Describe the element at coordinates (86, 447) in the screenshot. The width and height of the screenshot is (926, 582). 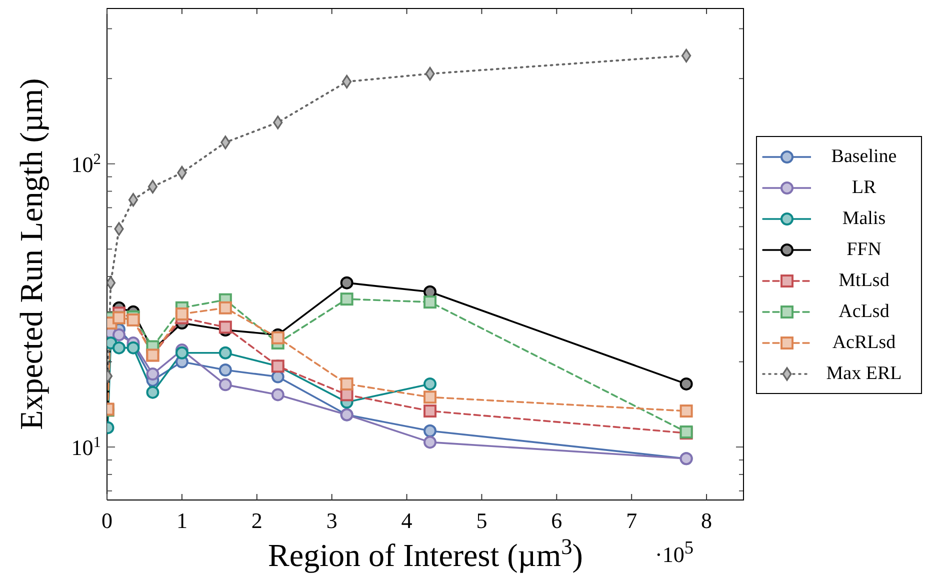
I see `y-tick-label: 10$^{1}$` at that location.